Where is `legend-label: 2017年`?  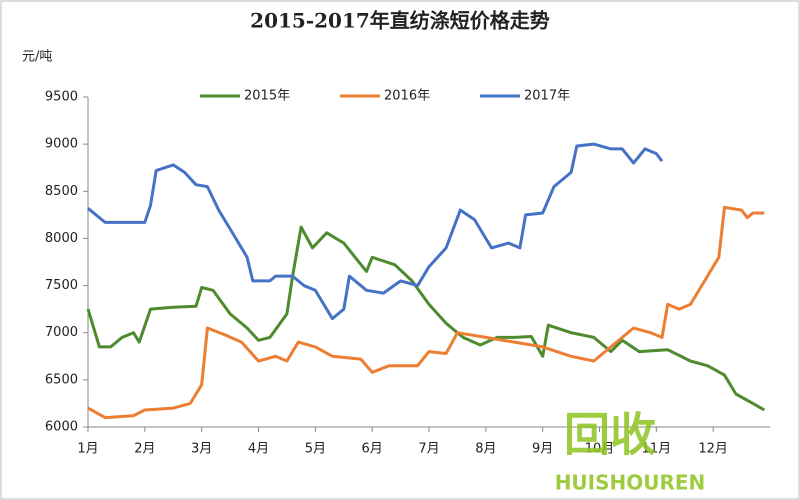
legend-label: 2017年 is located at coordinates (547, 96).